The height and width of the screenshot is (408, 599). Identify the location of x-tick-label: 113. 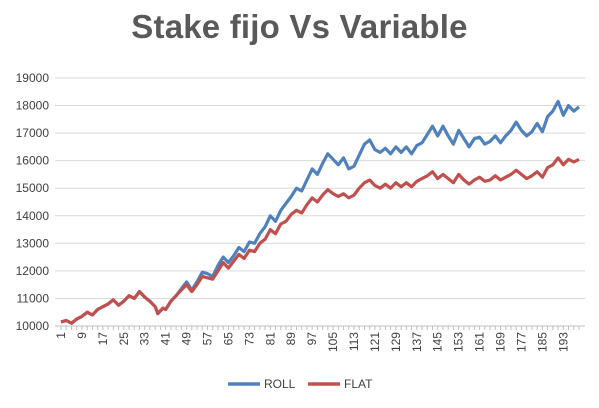
(354, 341).